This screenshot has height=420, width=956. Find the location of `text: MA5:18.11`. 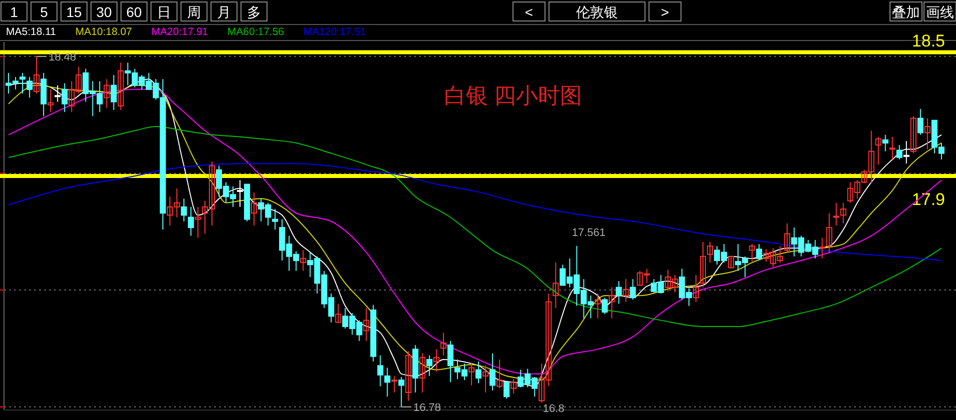

text: MA5:18.11 is located at coordinates (31, 32).